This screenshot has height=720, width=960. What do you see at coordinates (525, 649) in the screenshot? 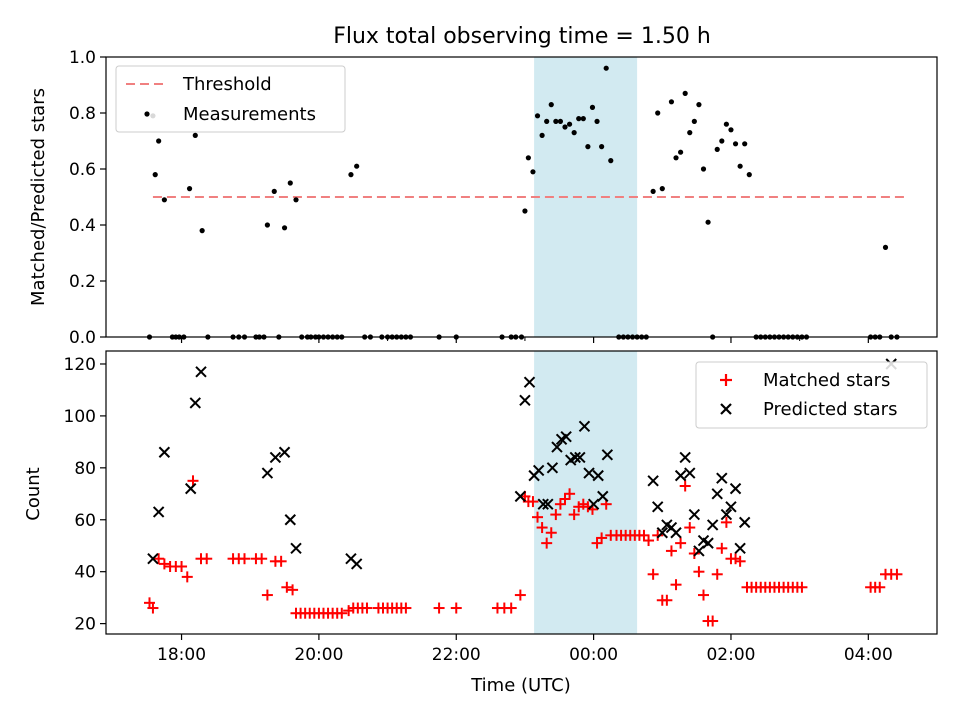
I see `bottom-x-ticks: 18:00 20:00 22:00 00:00 02:00 04:00` at bounding box center [525, 649].